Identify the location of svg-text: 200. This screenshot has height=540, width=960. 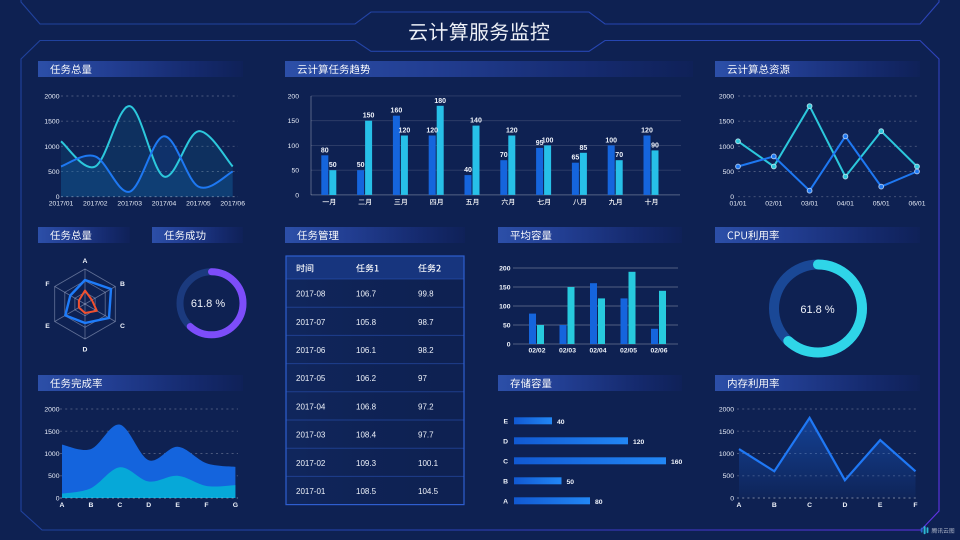
(505, 269).